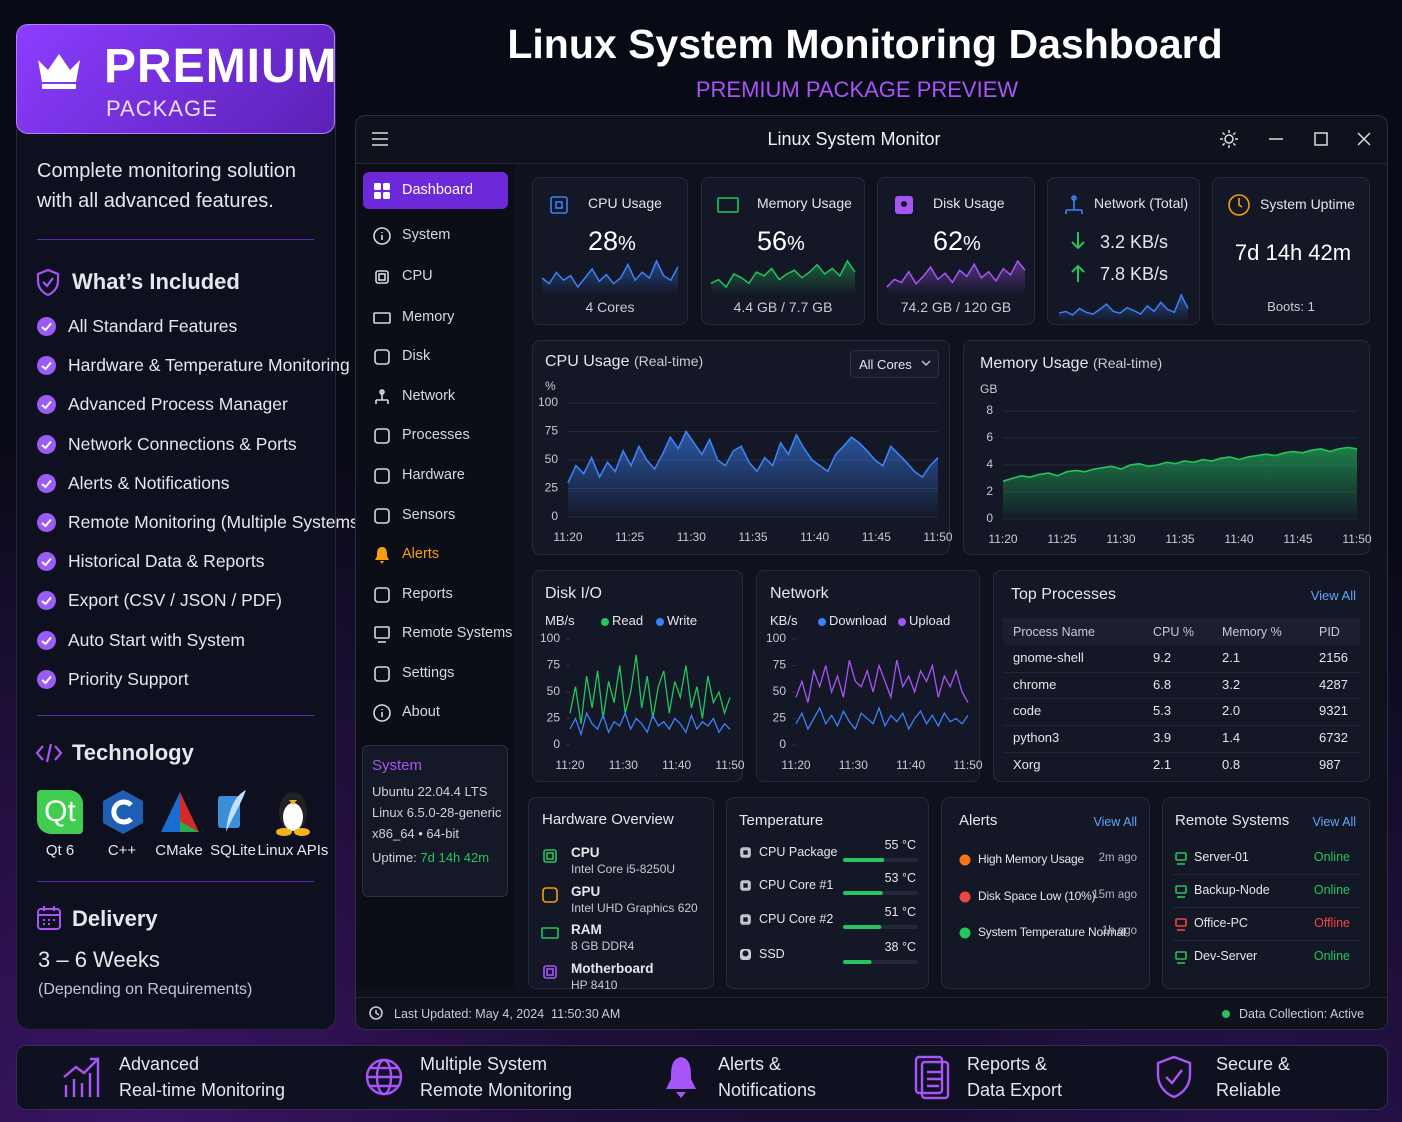 This screenshot has width=1402, height=1122. What do you see at coordinates (428, 317) in the screenshot?
I see `nav-item: Memory` at bounding box center [428, 317].